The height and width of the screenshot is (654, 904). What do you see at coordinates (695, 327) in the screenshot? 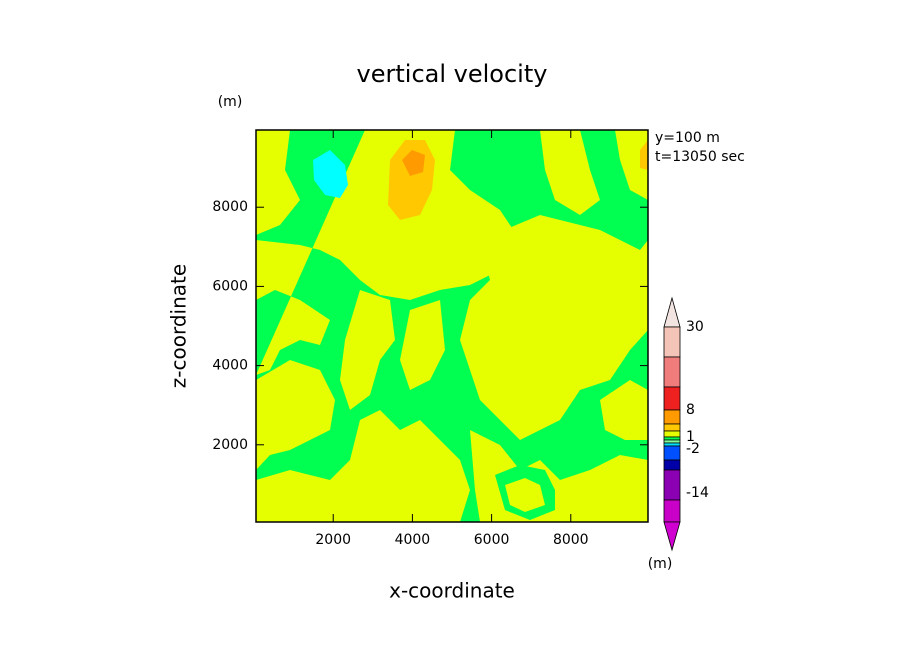
I see `colorbar-tick-label: 30` at bounding box center [695, 327].